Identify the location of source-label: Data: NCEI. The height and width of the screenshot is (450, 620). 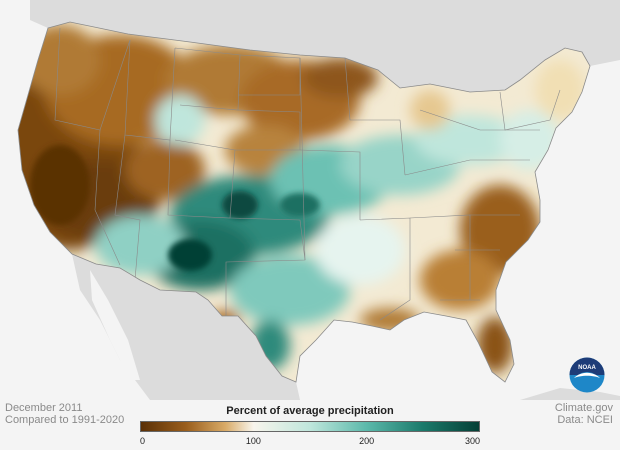
(585, 420).